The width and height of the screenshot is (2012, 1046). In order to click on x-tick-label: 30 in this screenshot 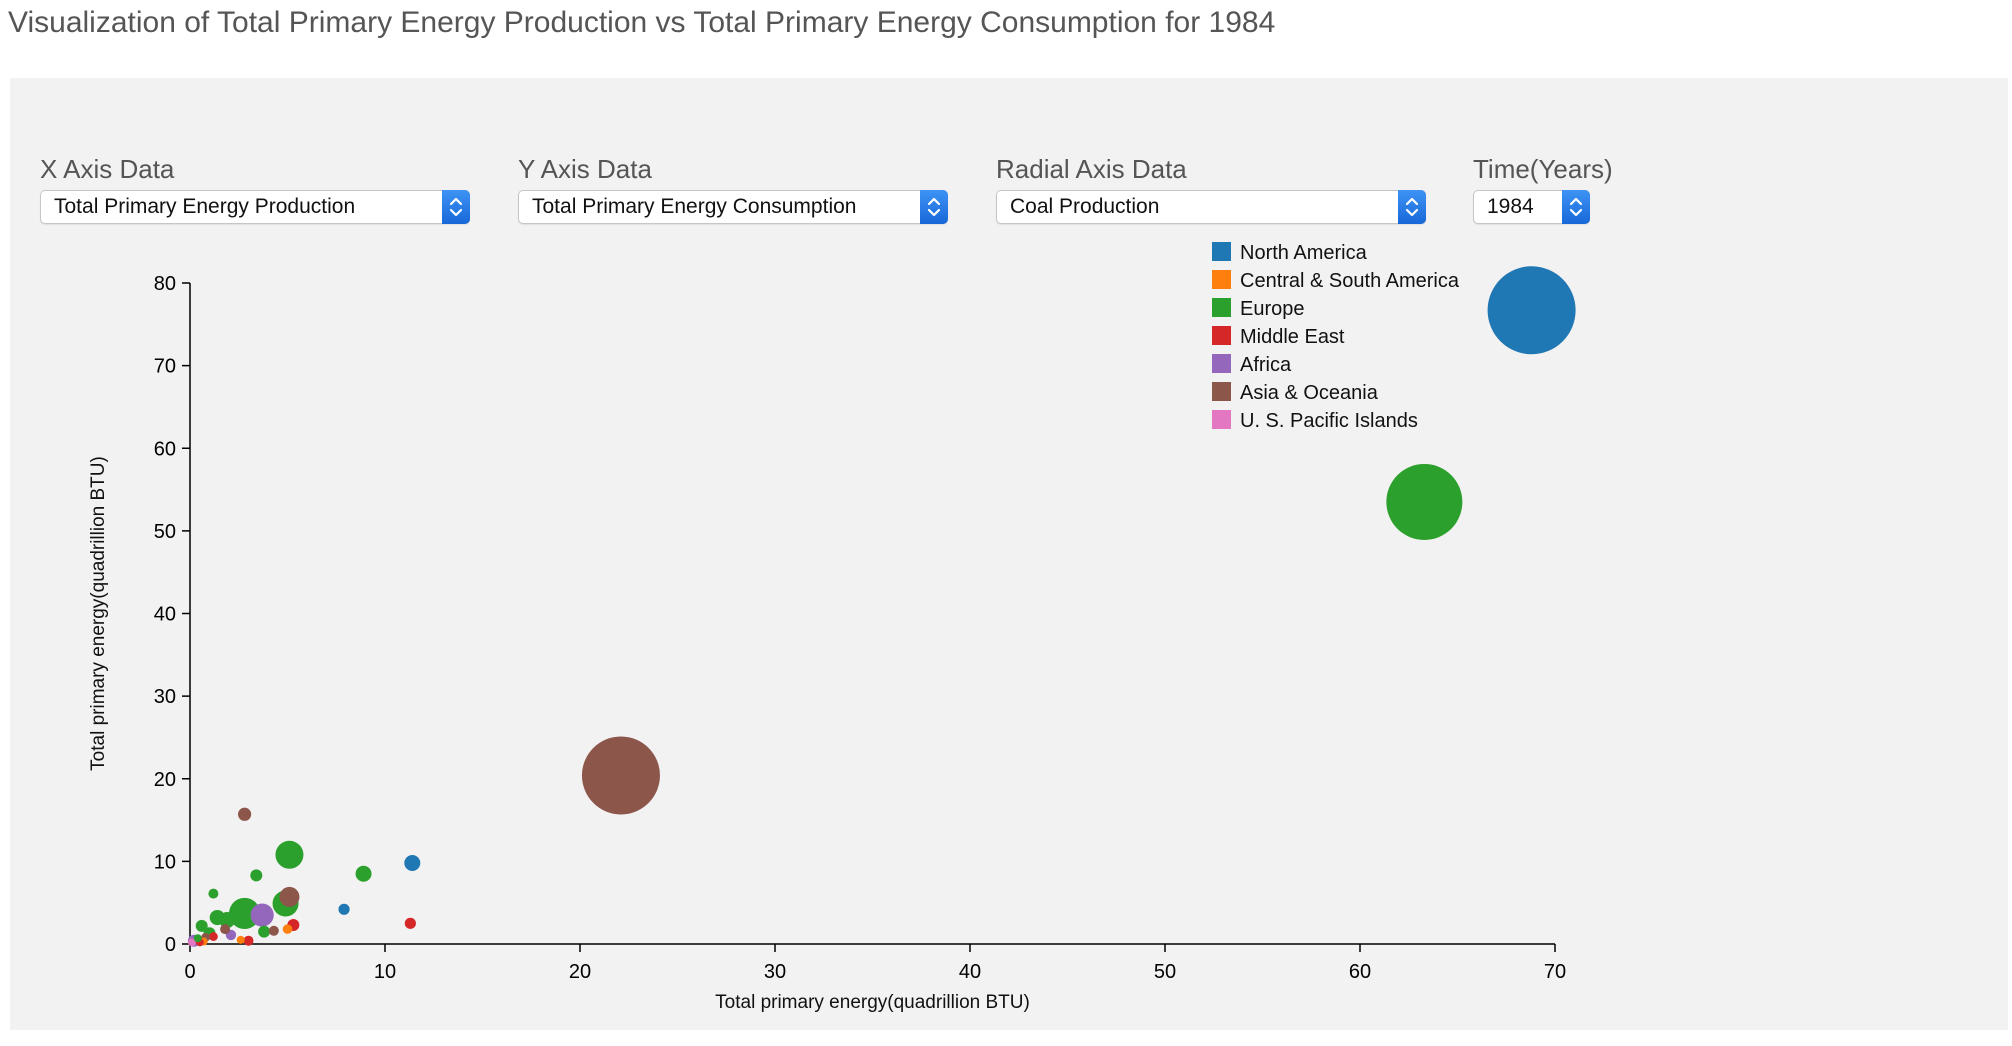, I will do `click(775, 972)`.